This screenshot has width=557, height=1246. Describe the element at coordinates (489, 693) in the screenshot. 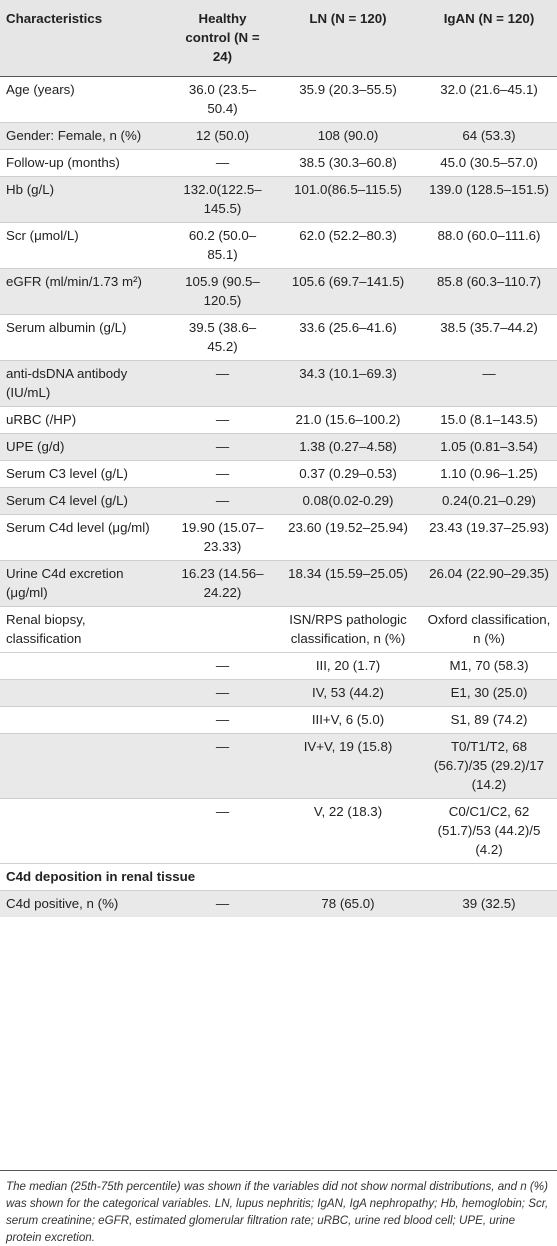

I see `igan-cell: E1, 30 (25.0)` at that location.